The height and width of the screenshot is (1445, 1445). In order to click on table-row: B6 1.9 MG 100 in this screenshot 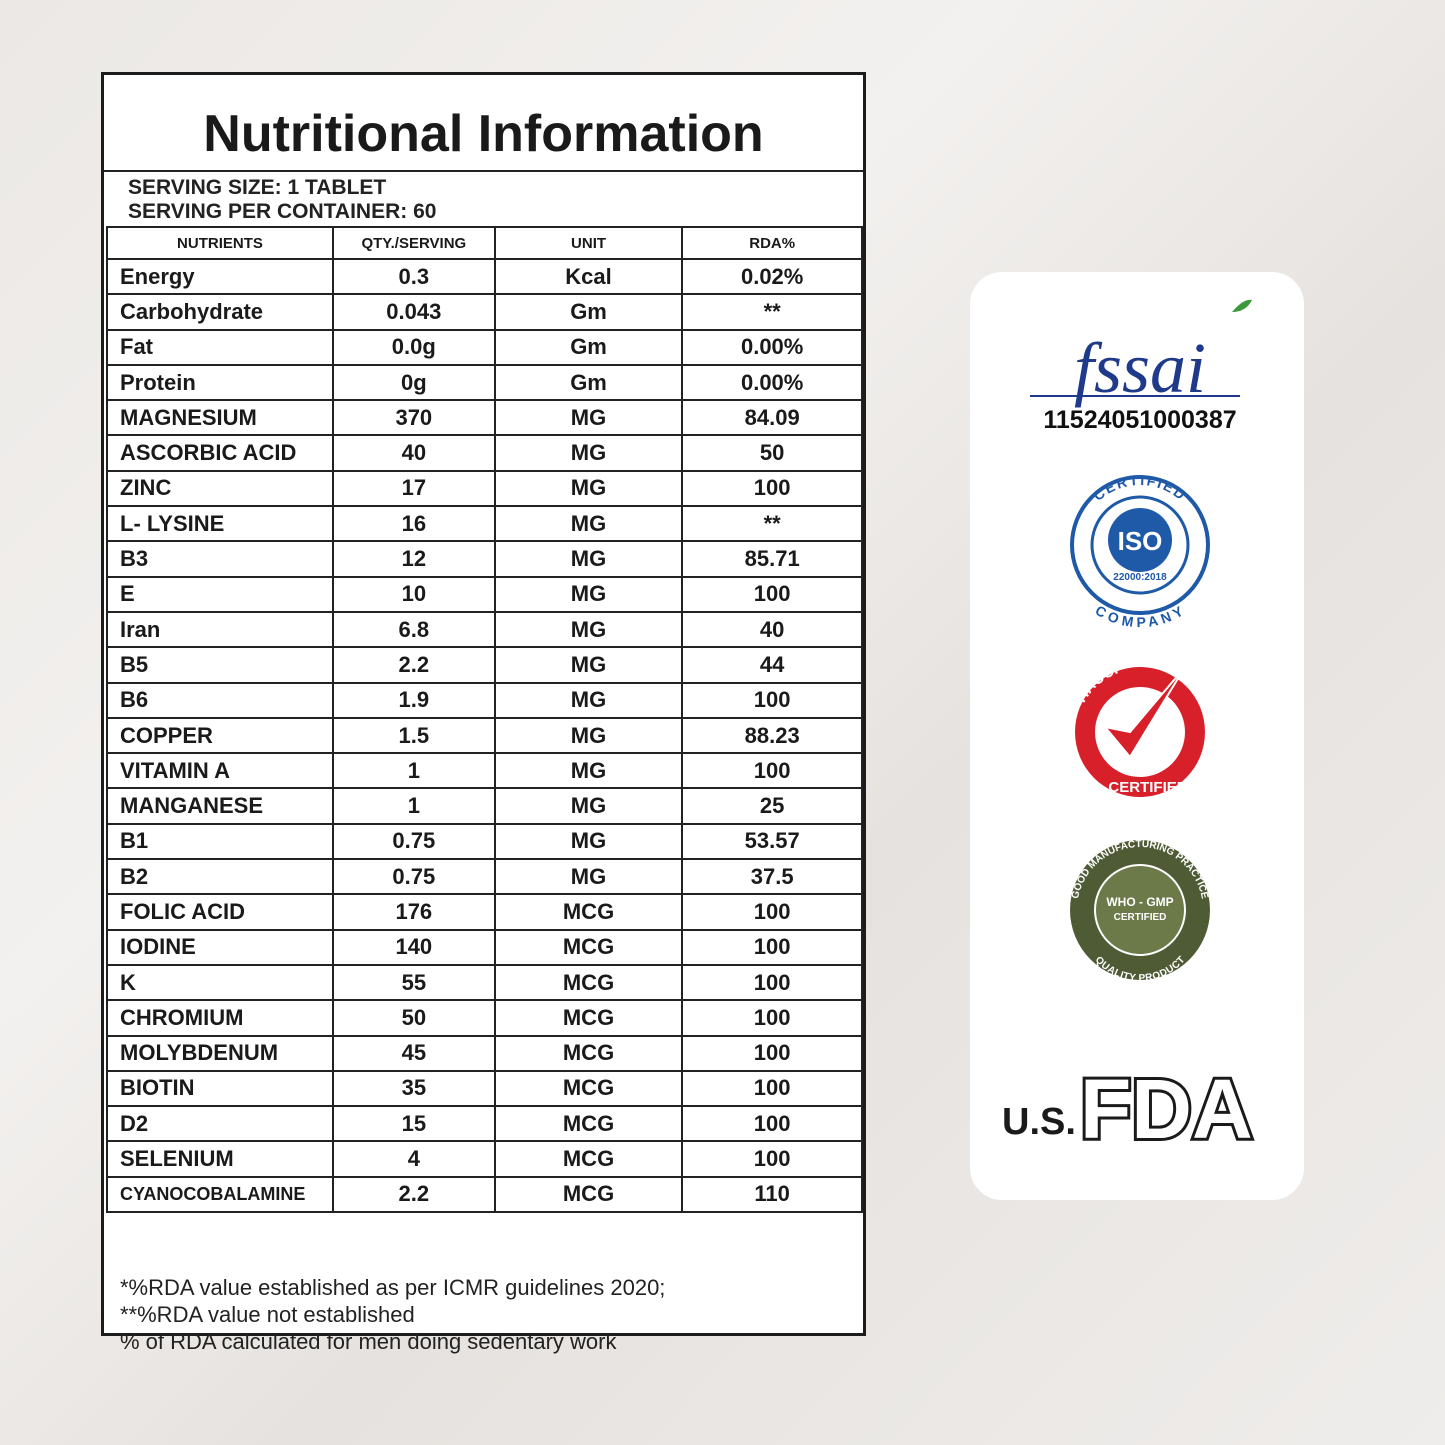, I will do `click(484, 700)`.